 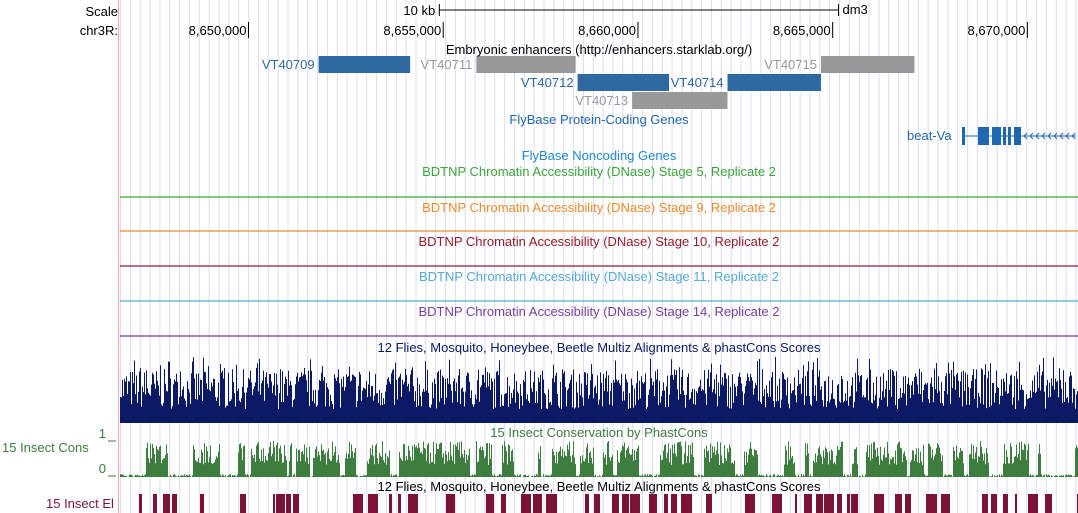 What do you see at coordinates (217, 30) in the screenshot?
I see `ruler-tick-label: 8,650,000` at bounding box center [217, 30].